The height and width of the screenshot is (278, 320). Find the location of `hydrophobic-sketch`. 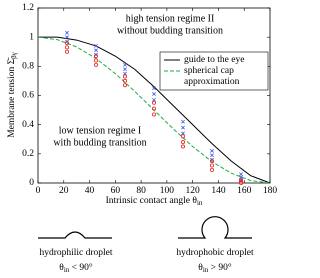

hydrophobic-sketch is located at coordinates (215, 227).